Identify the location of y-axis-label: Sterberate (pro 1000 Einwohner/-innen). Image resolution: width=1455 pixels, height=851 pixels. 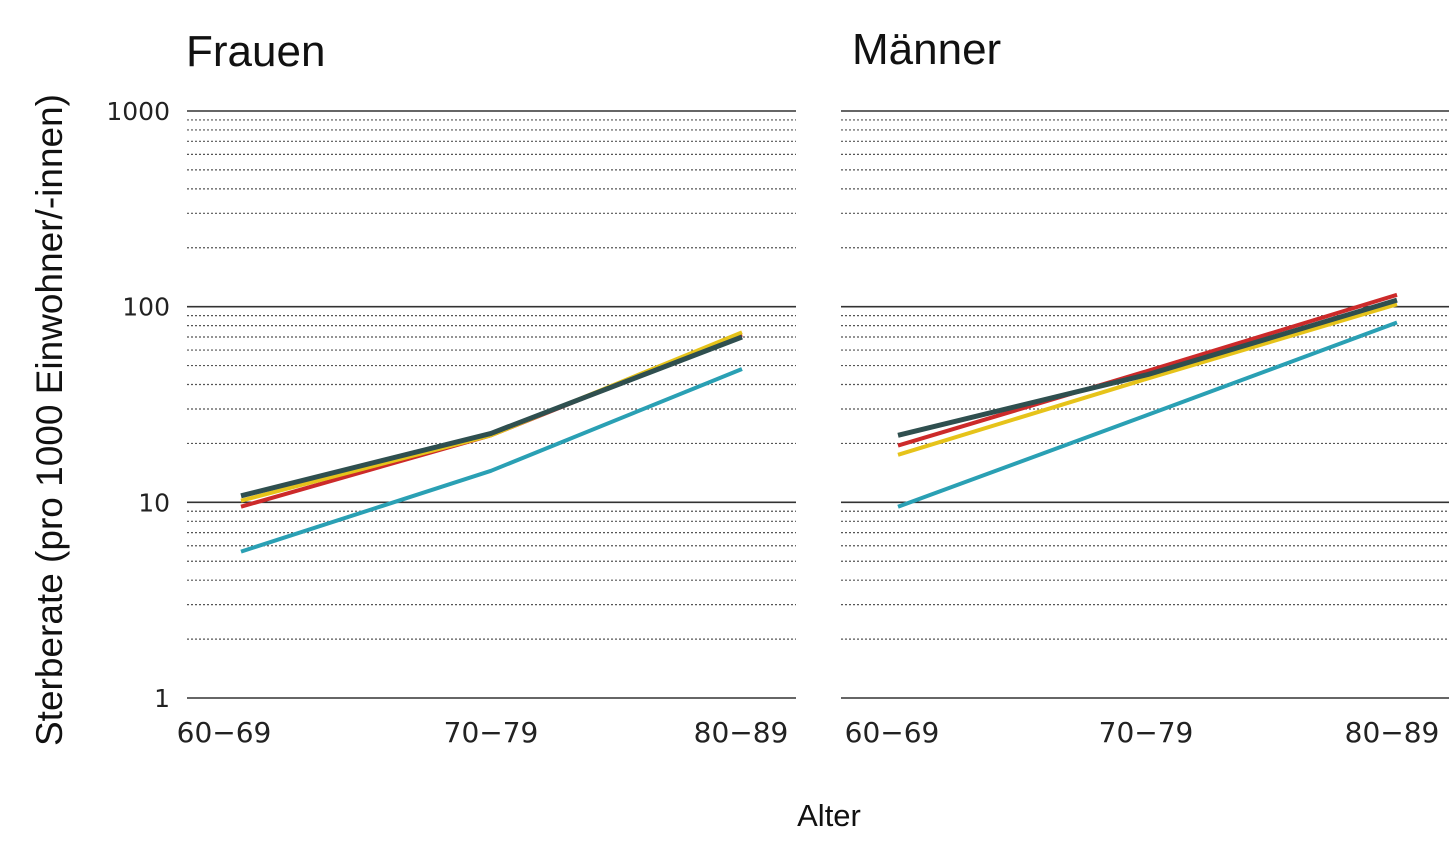
(49, 420).